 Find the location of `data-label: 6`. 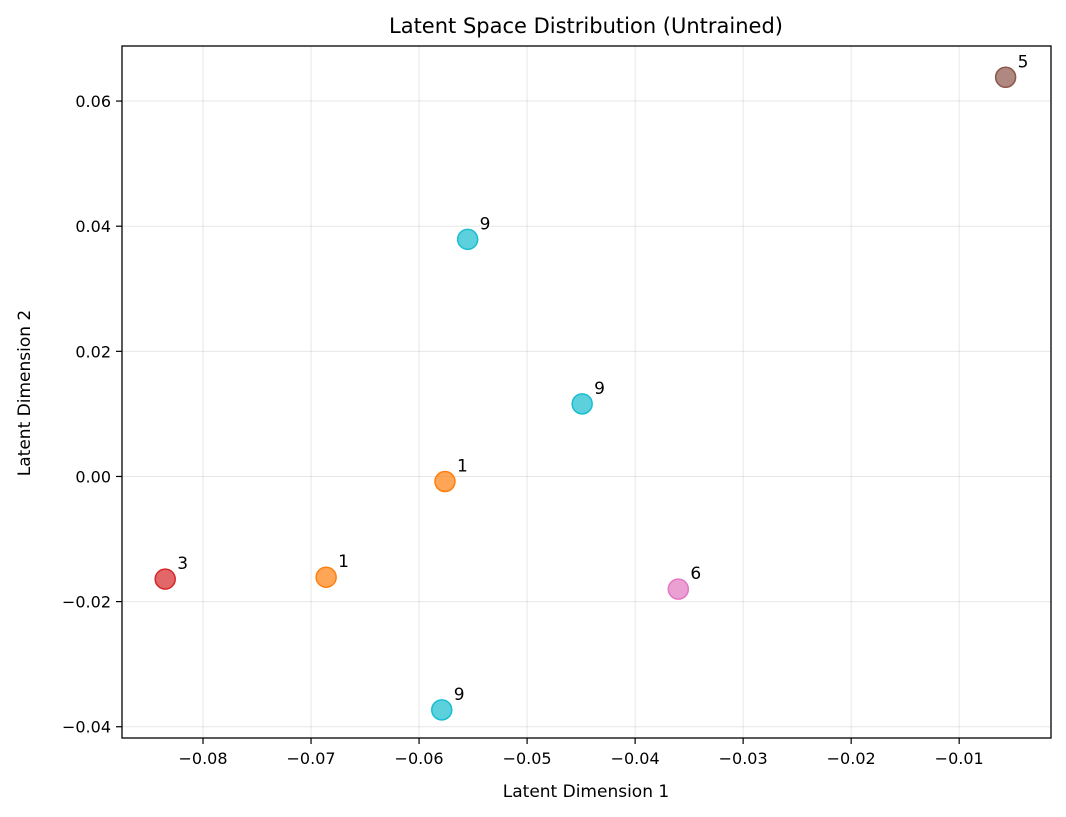

data-label: 6 is located at coordinates (695, 574).